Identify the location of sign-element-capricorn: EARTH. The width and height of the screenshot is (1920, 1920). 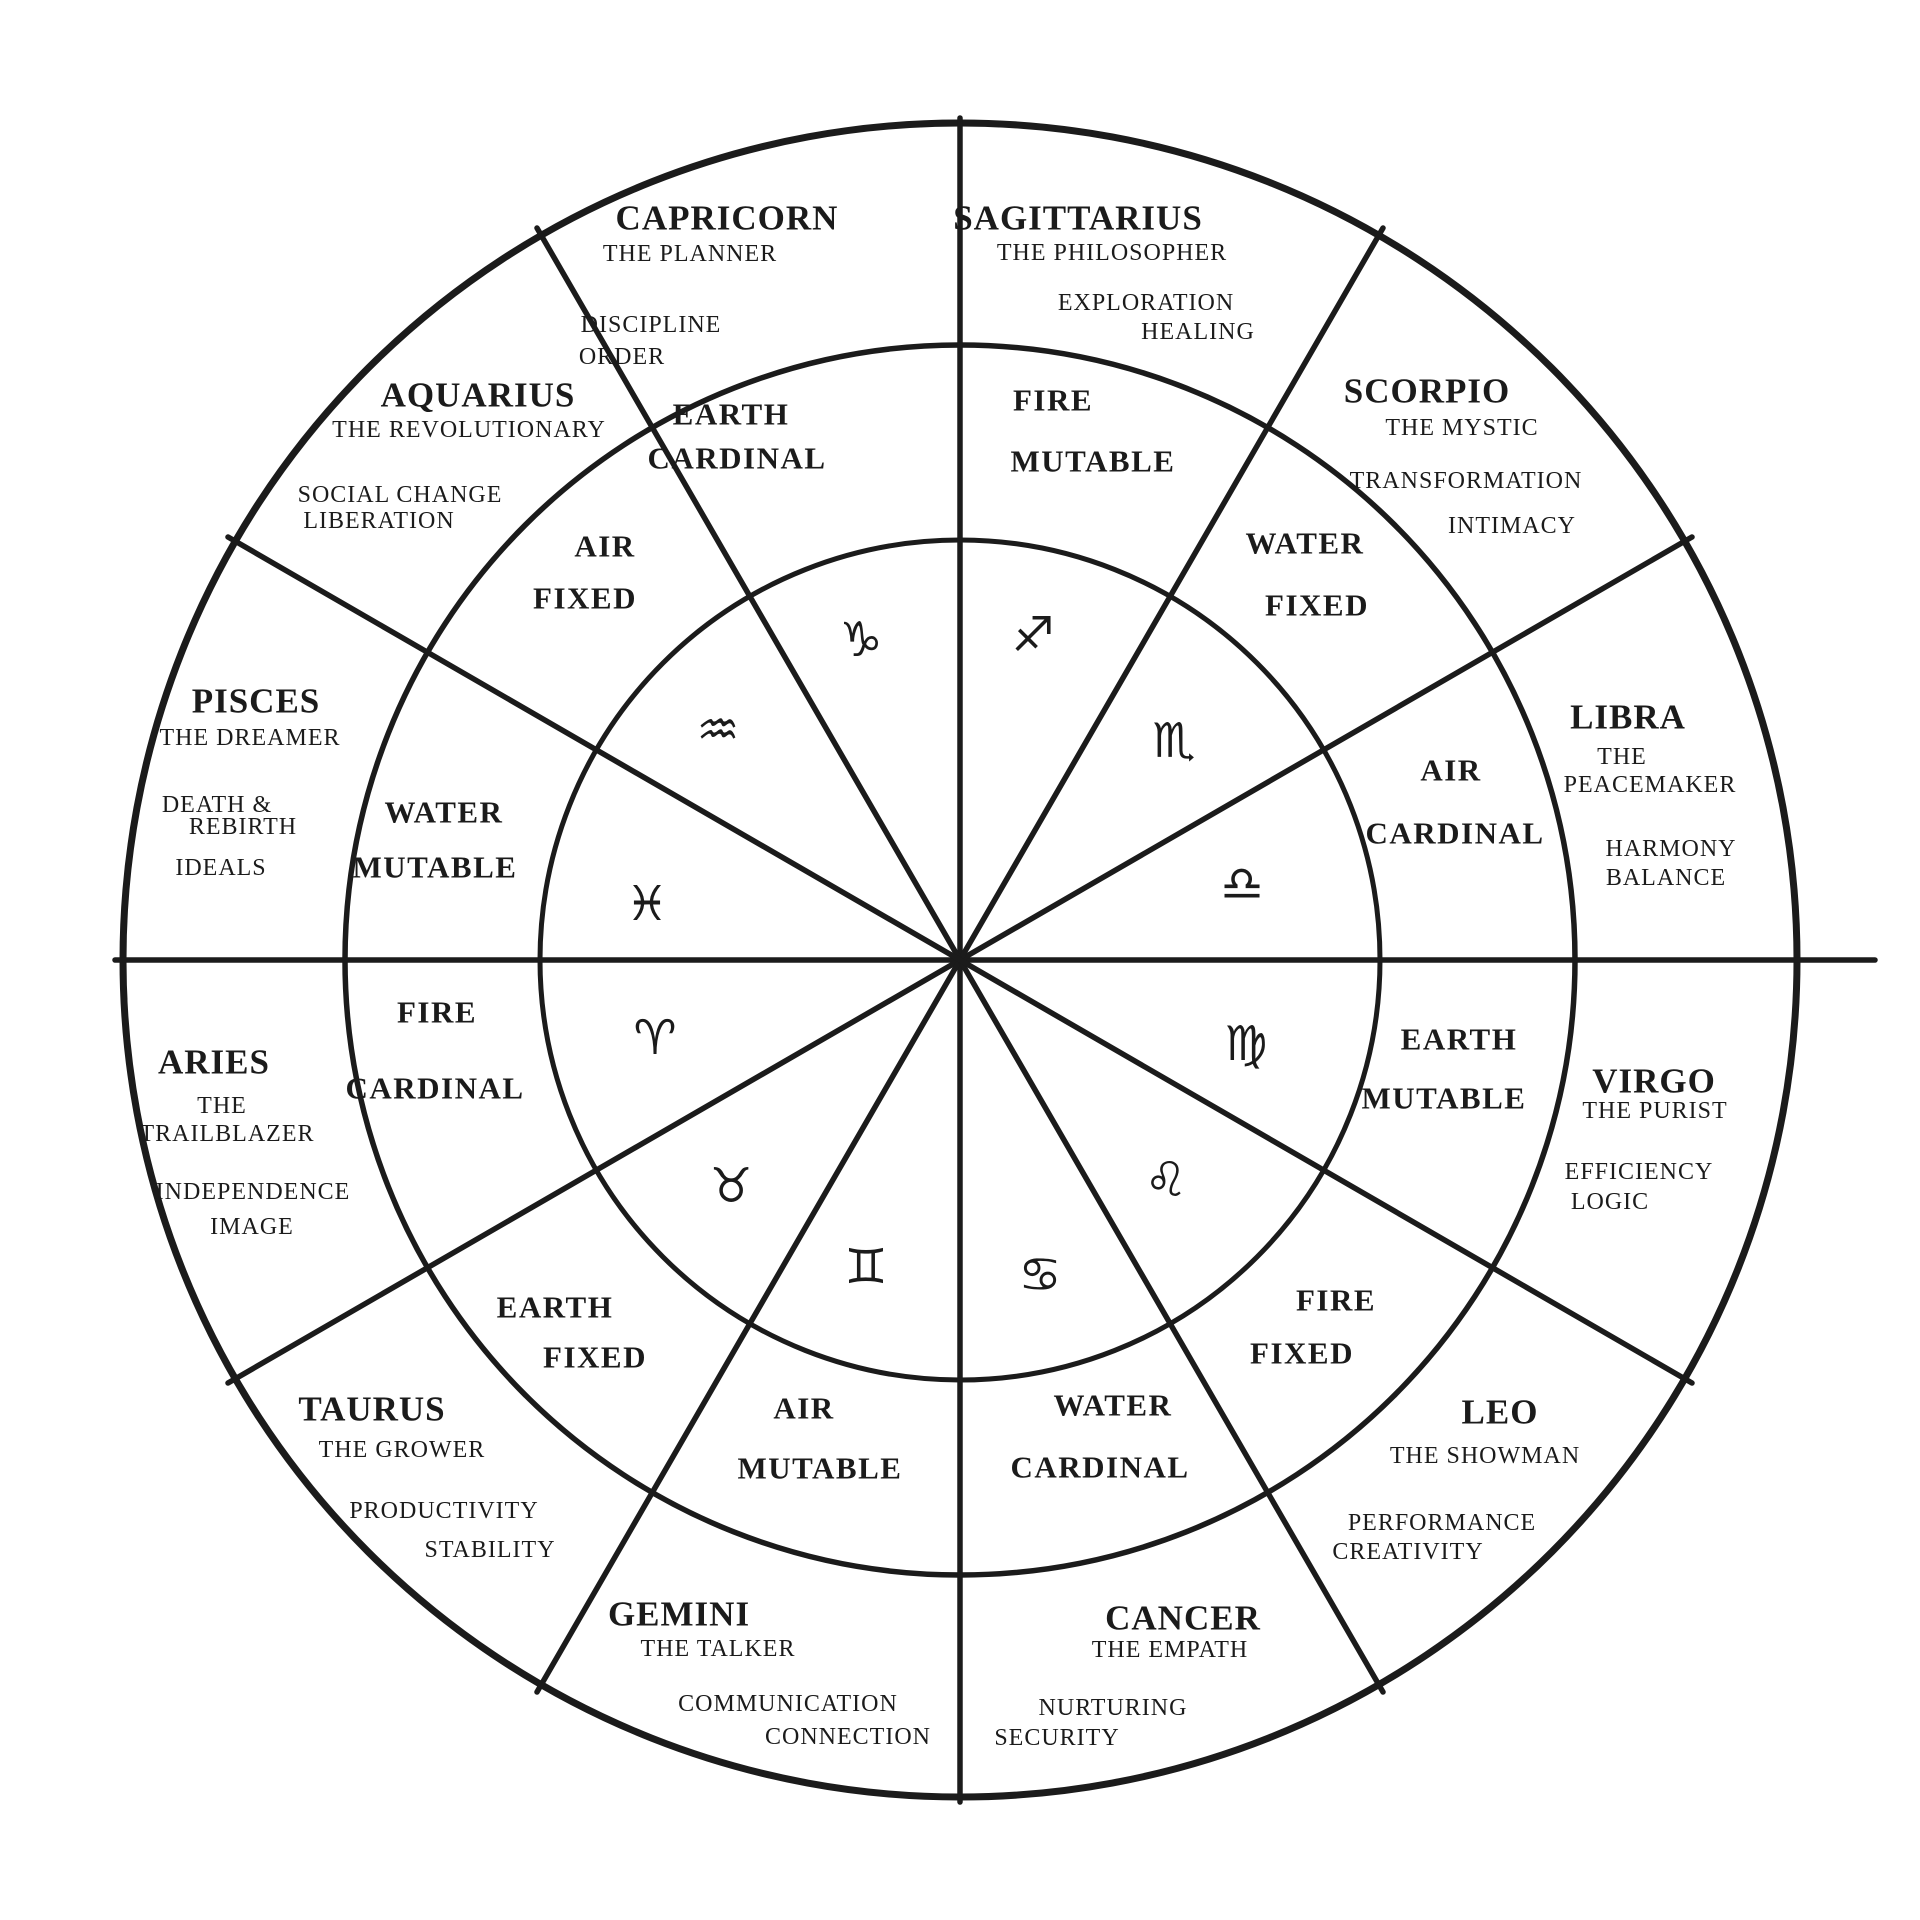
(731, 414).